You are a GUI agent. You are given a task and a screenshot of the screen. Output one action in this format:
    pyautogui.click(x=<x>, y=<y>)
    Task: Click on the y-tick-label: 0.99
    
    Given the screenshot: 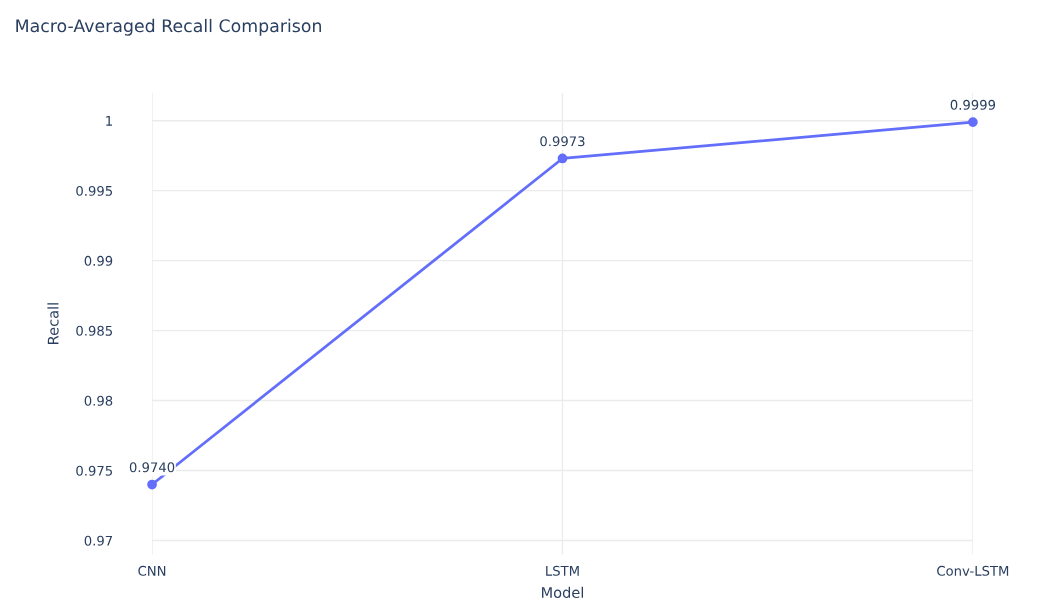 What is the action you would take?
    pyautogui.click(x=98, y=260)
    